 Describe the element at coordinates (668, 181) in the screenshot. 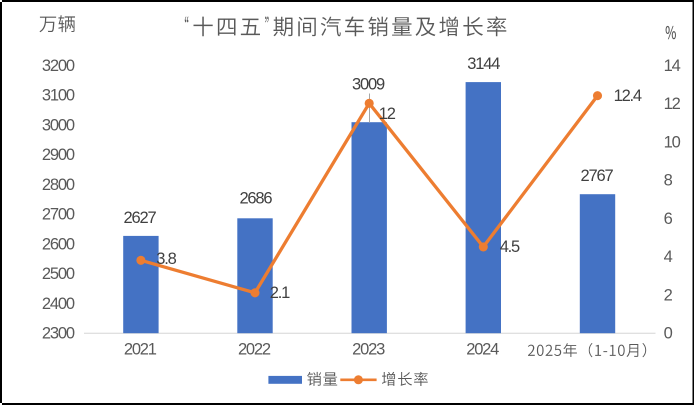

I see `svg-text: 8` at that location.